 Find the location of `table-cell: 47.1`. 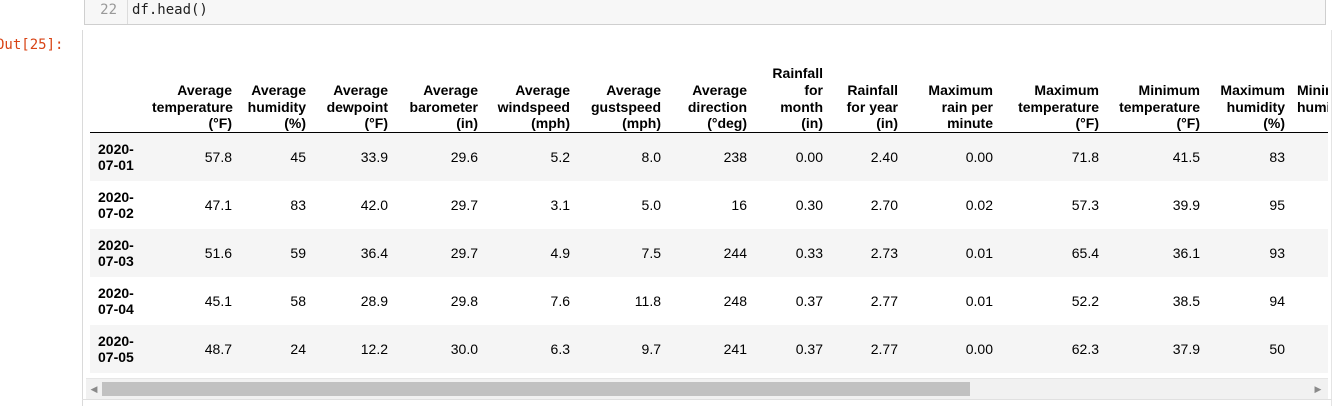

table-cell: 47.1 is located at coordinates (218, 204).